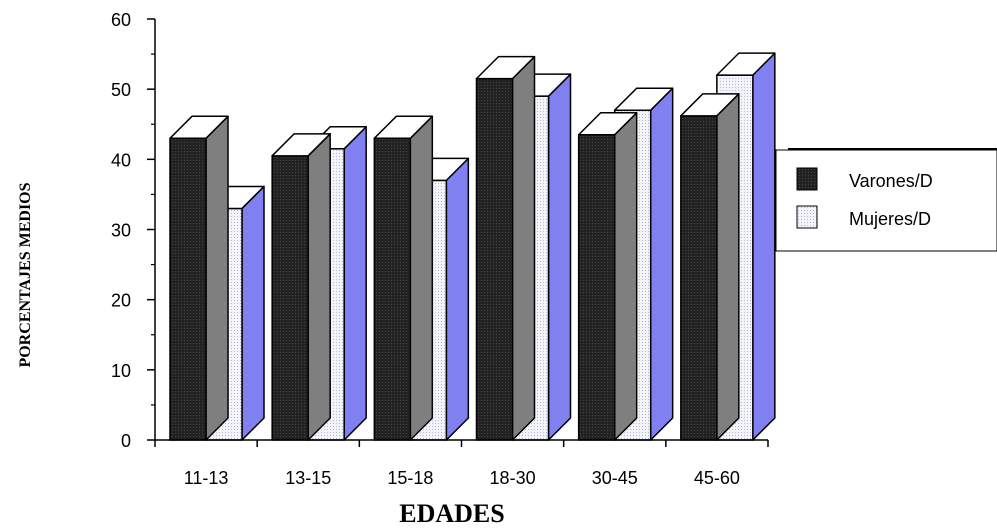 This screenshot has height=531, width=997. I want to click on y-tick-label: 20, so click(121, 301).